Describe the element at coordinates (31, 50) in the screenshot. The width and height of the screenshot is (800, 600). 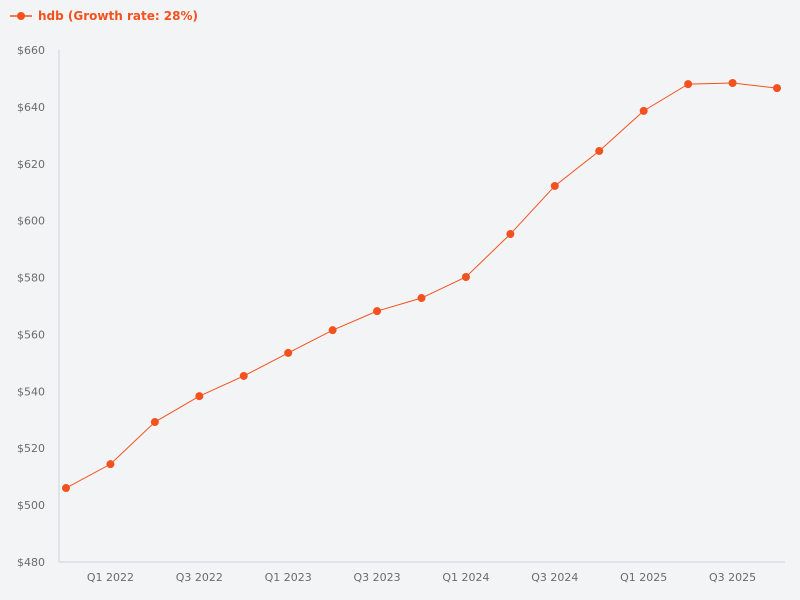
I see `y-tick-label: $660` at that location.